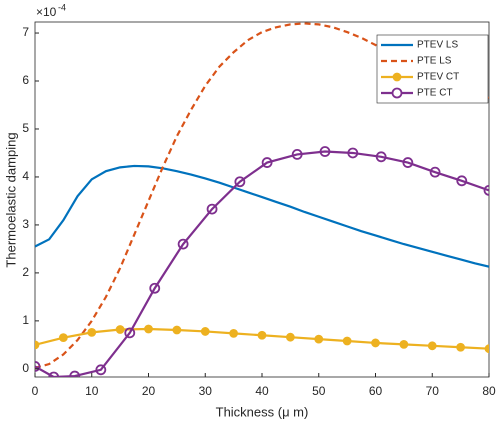 The image size is (500, 427). Describe the element at coordinates (262, 411) in the screenshot. I see `x-axis-label: Thickness (μ m)` at that location.